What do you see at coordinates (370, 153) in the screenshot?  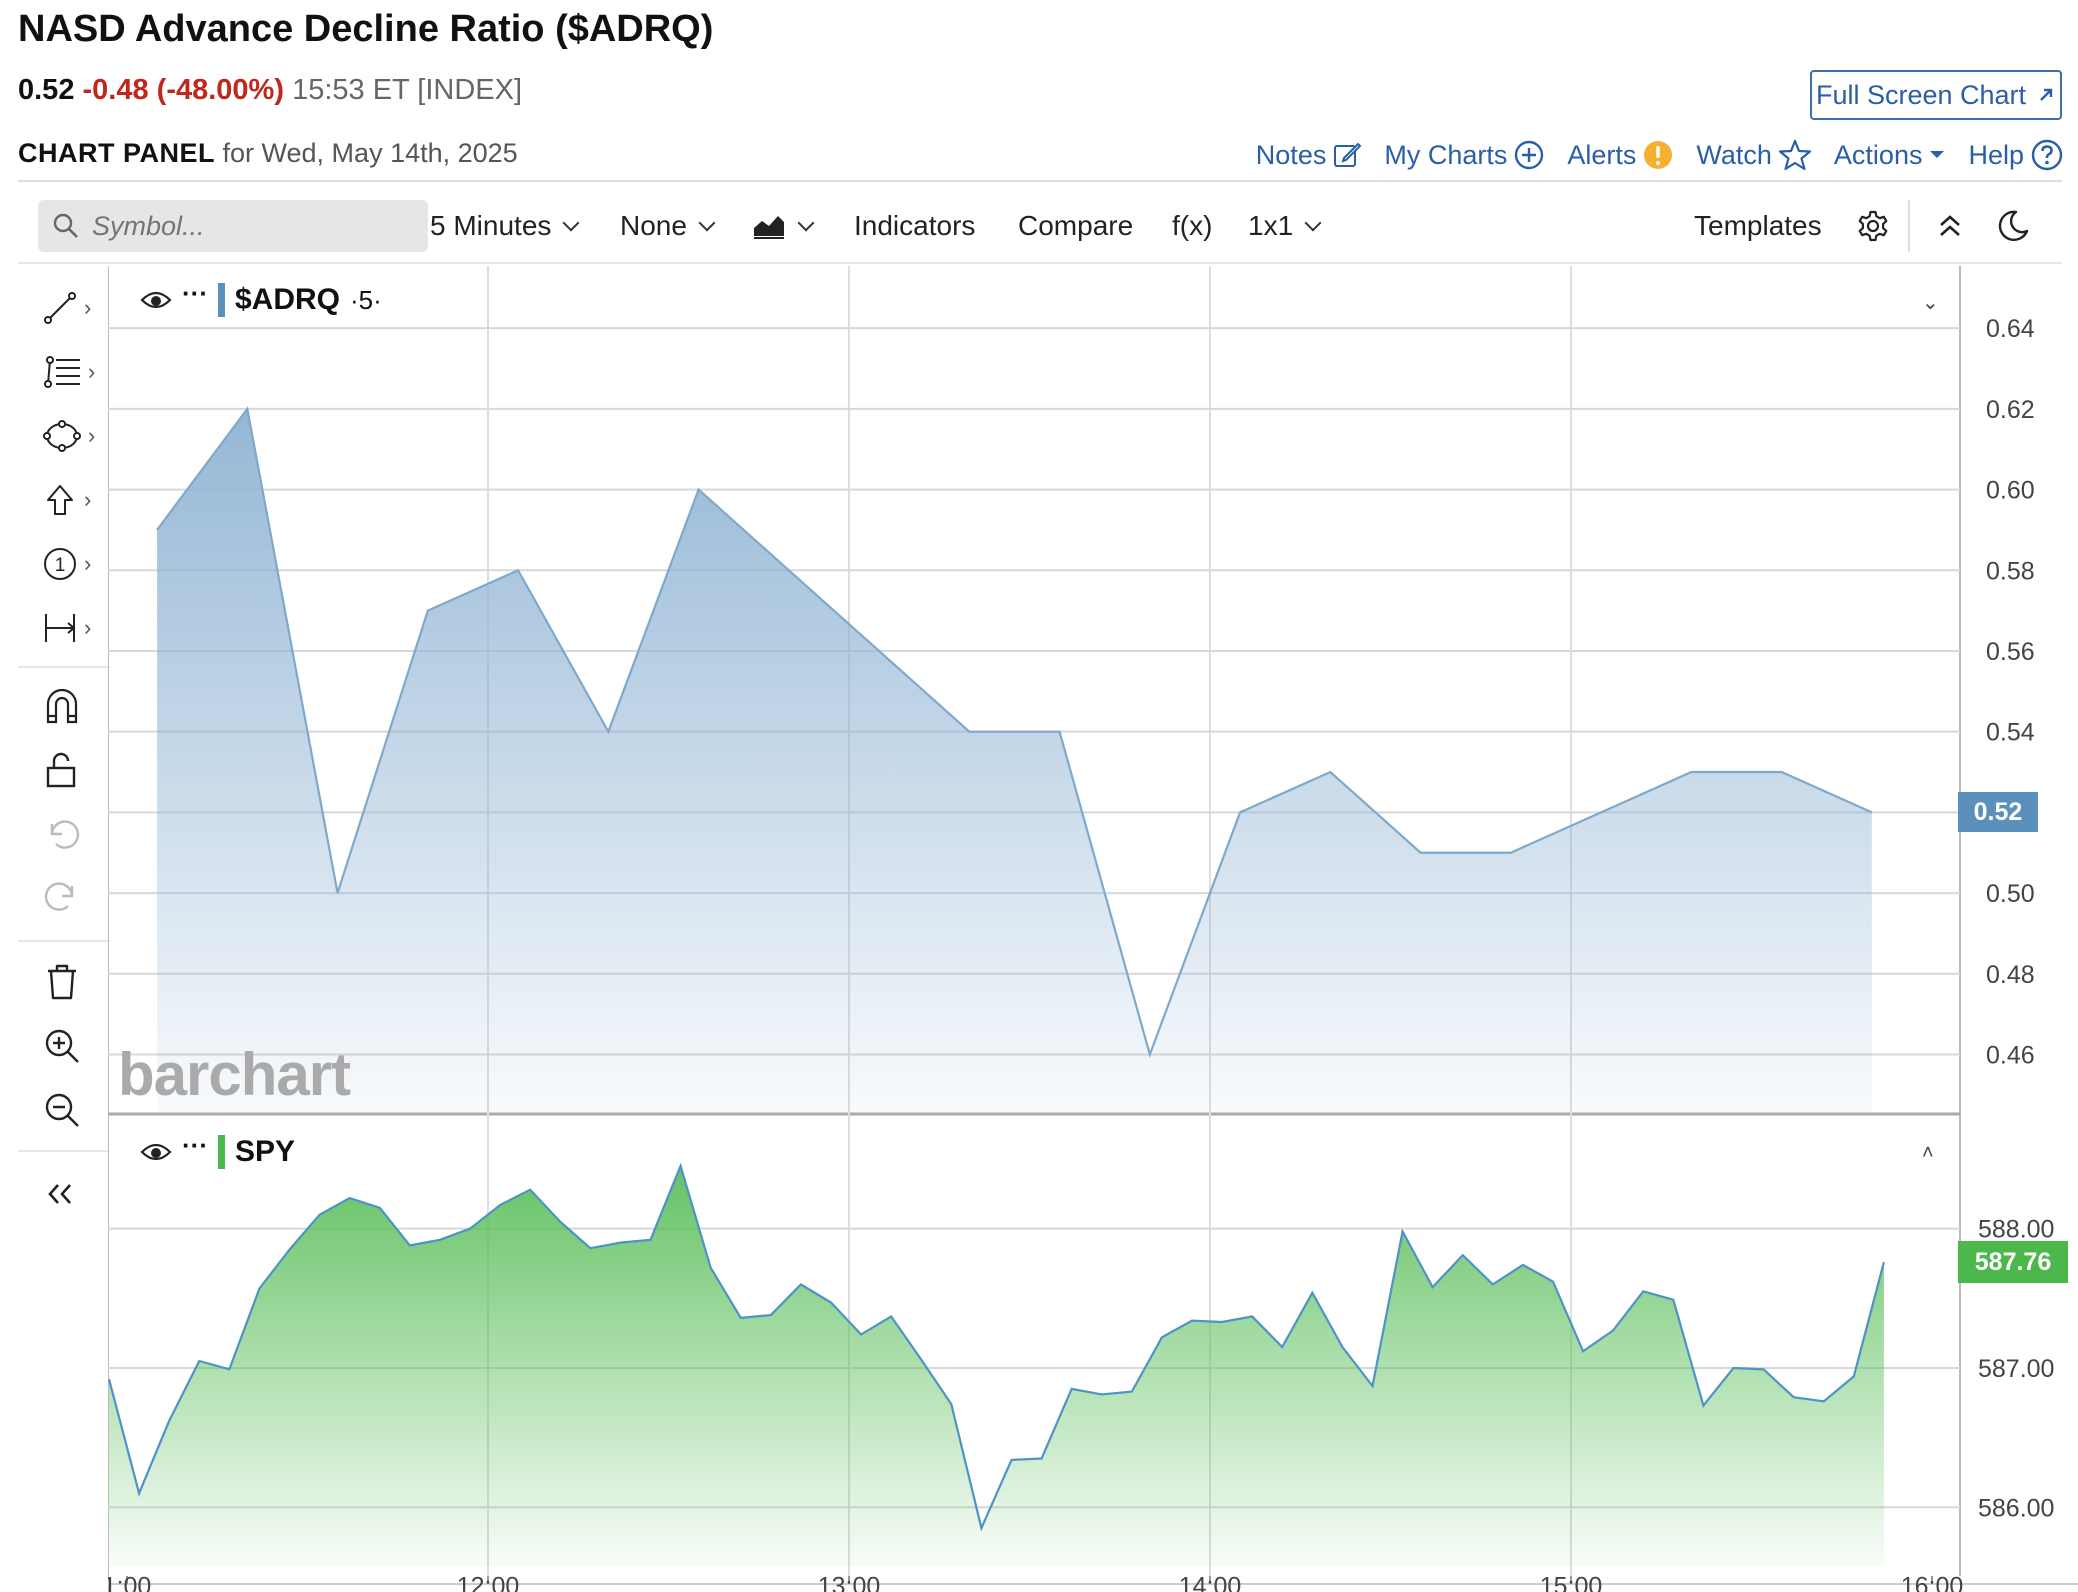 I see `panel-date: for Wed, May 14th, 2025` at bounding box center [370, 153].